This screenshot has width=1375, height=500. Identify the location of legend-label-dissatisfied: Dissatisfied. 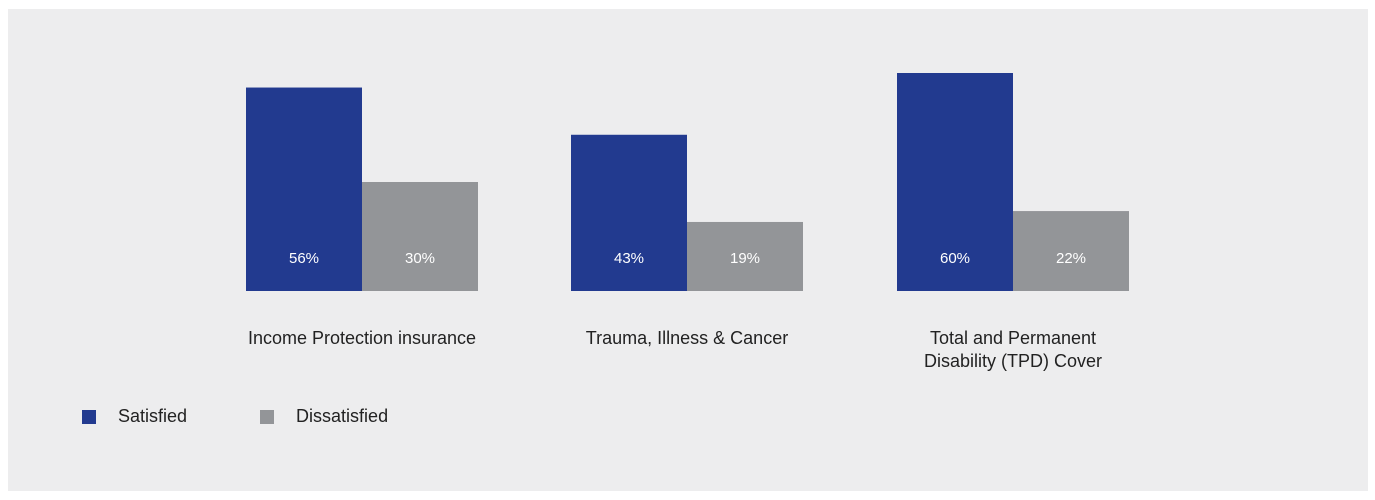
(342, 416).